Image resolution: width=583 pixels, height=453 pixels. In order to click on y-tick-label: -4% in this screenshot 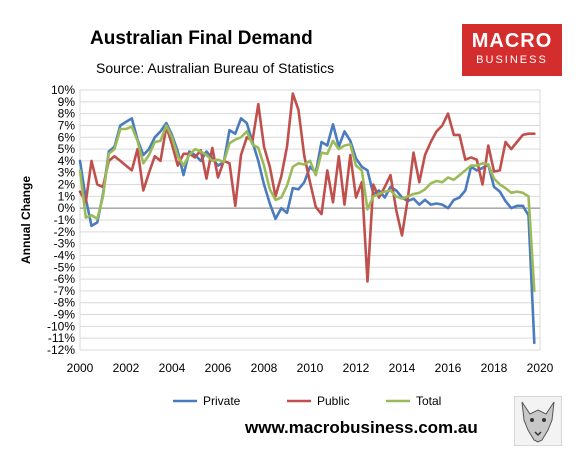, I will do `click(65, 255)`.